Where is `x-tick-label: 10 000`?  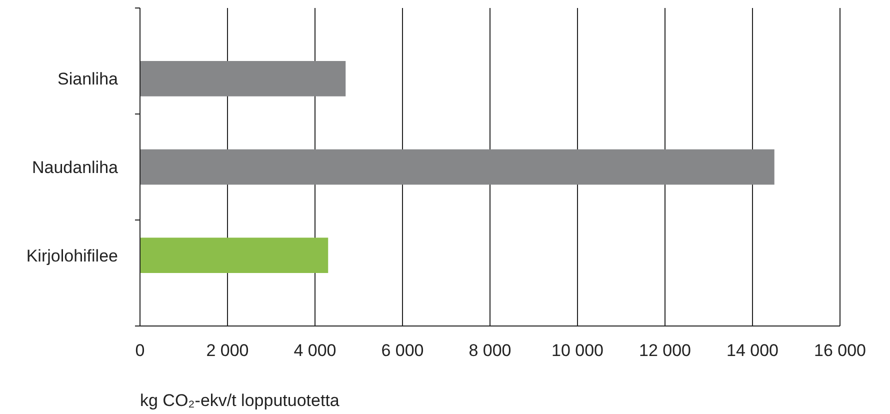 x-tick-label: 10 000 is located at coordinates (578, 350).